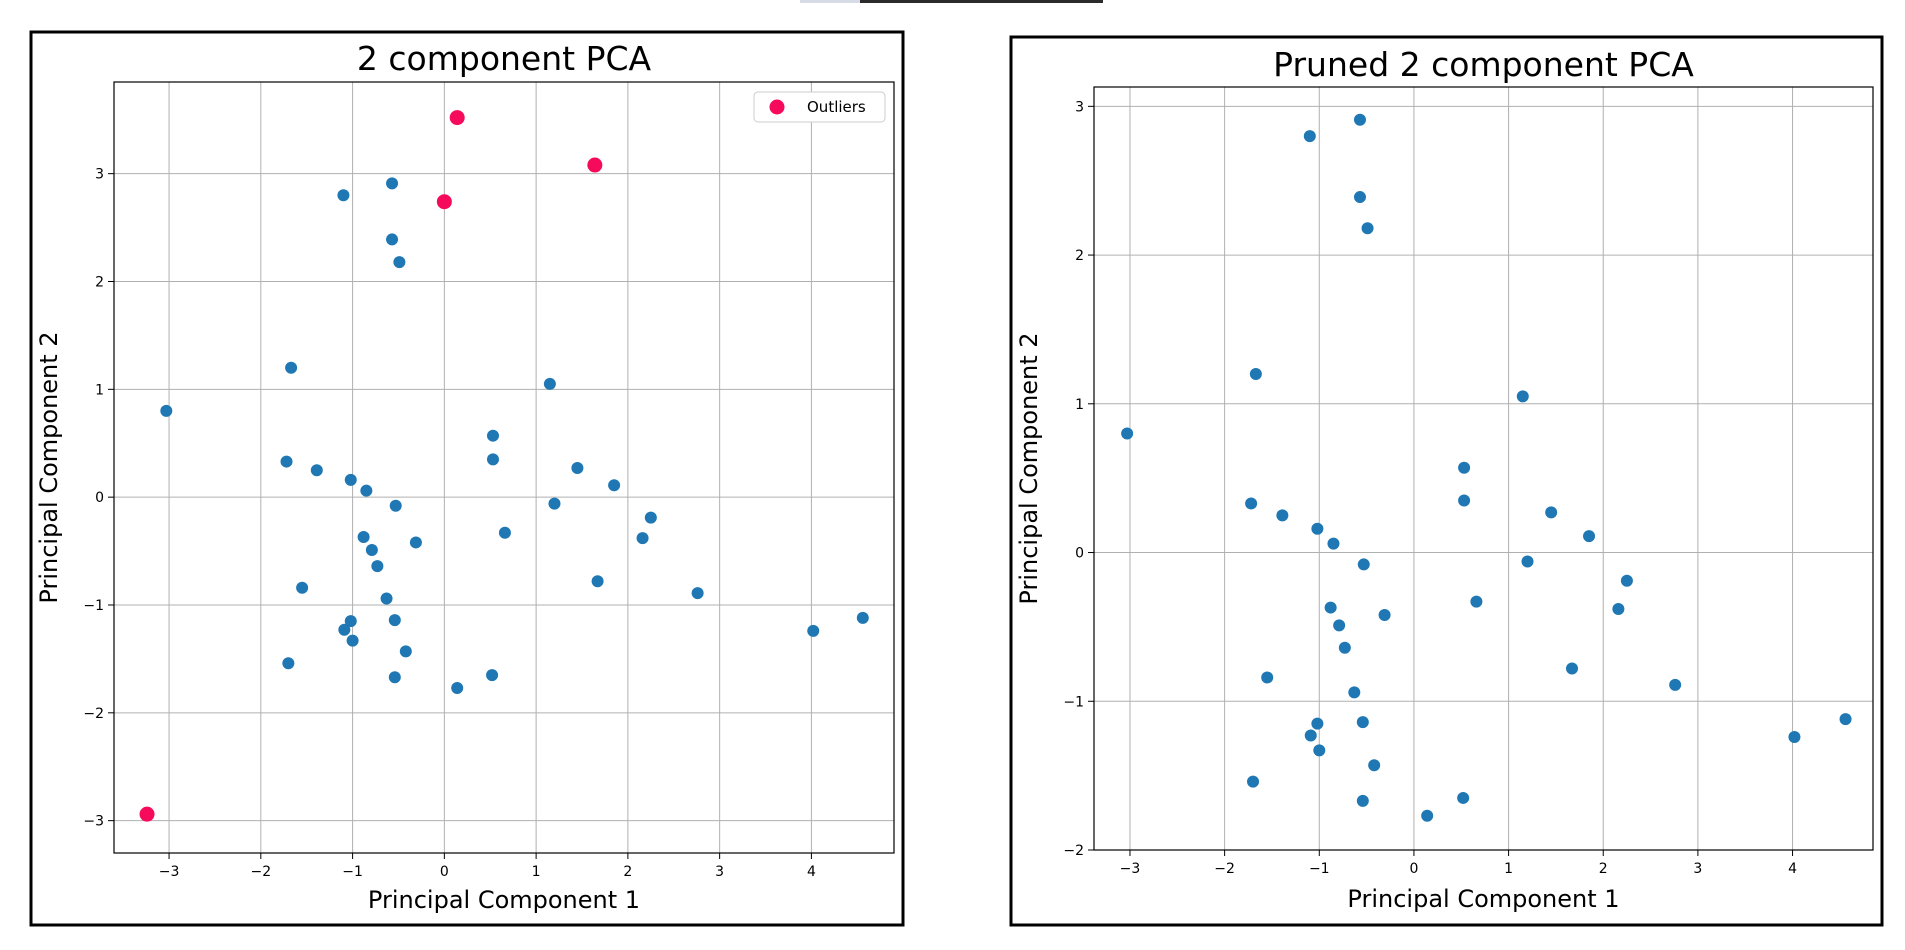  Describe the element at coordinates (1483, 64) in the screenshot. I see `pruned-pca-title: Pruned 2 component PCA` at that location.